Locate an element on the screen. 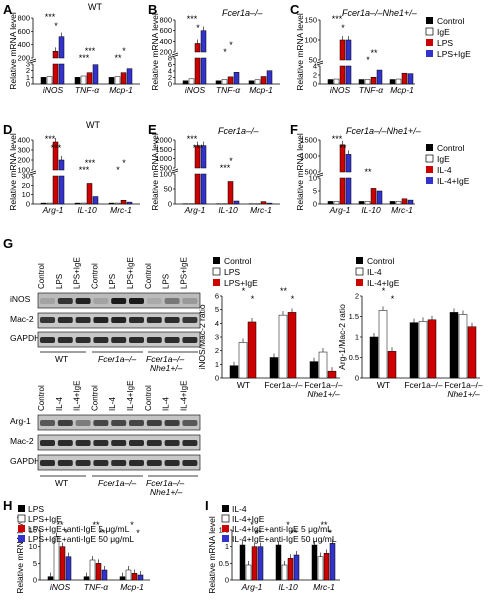 This screenshot has height=600, width=491. bar-il-4-ige is located at coordinates (248, 572).